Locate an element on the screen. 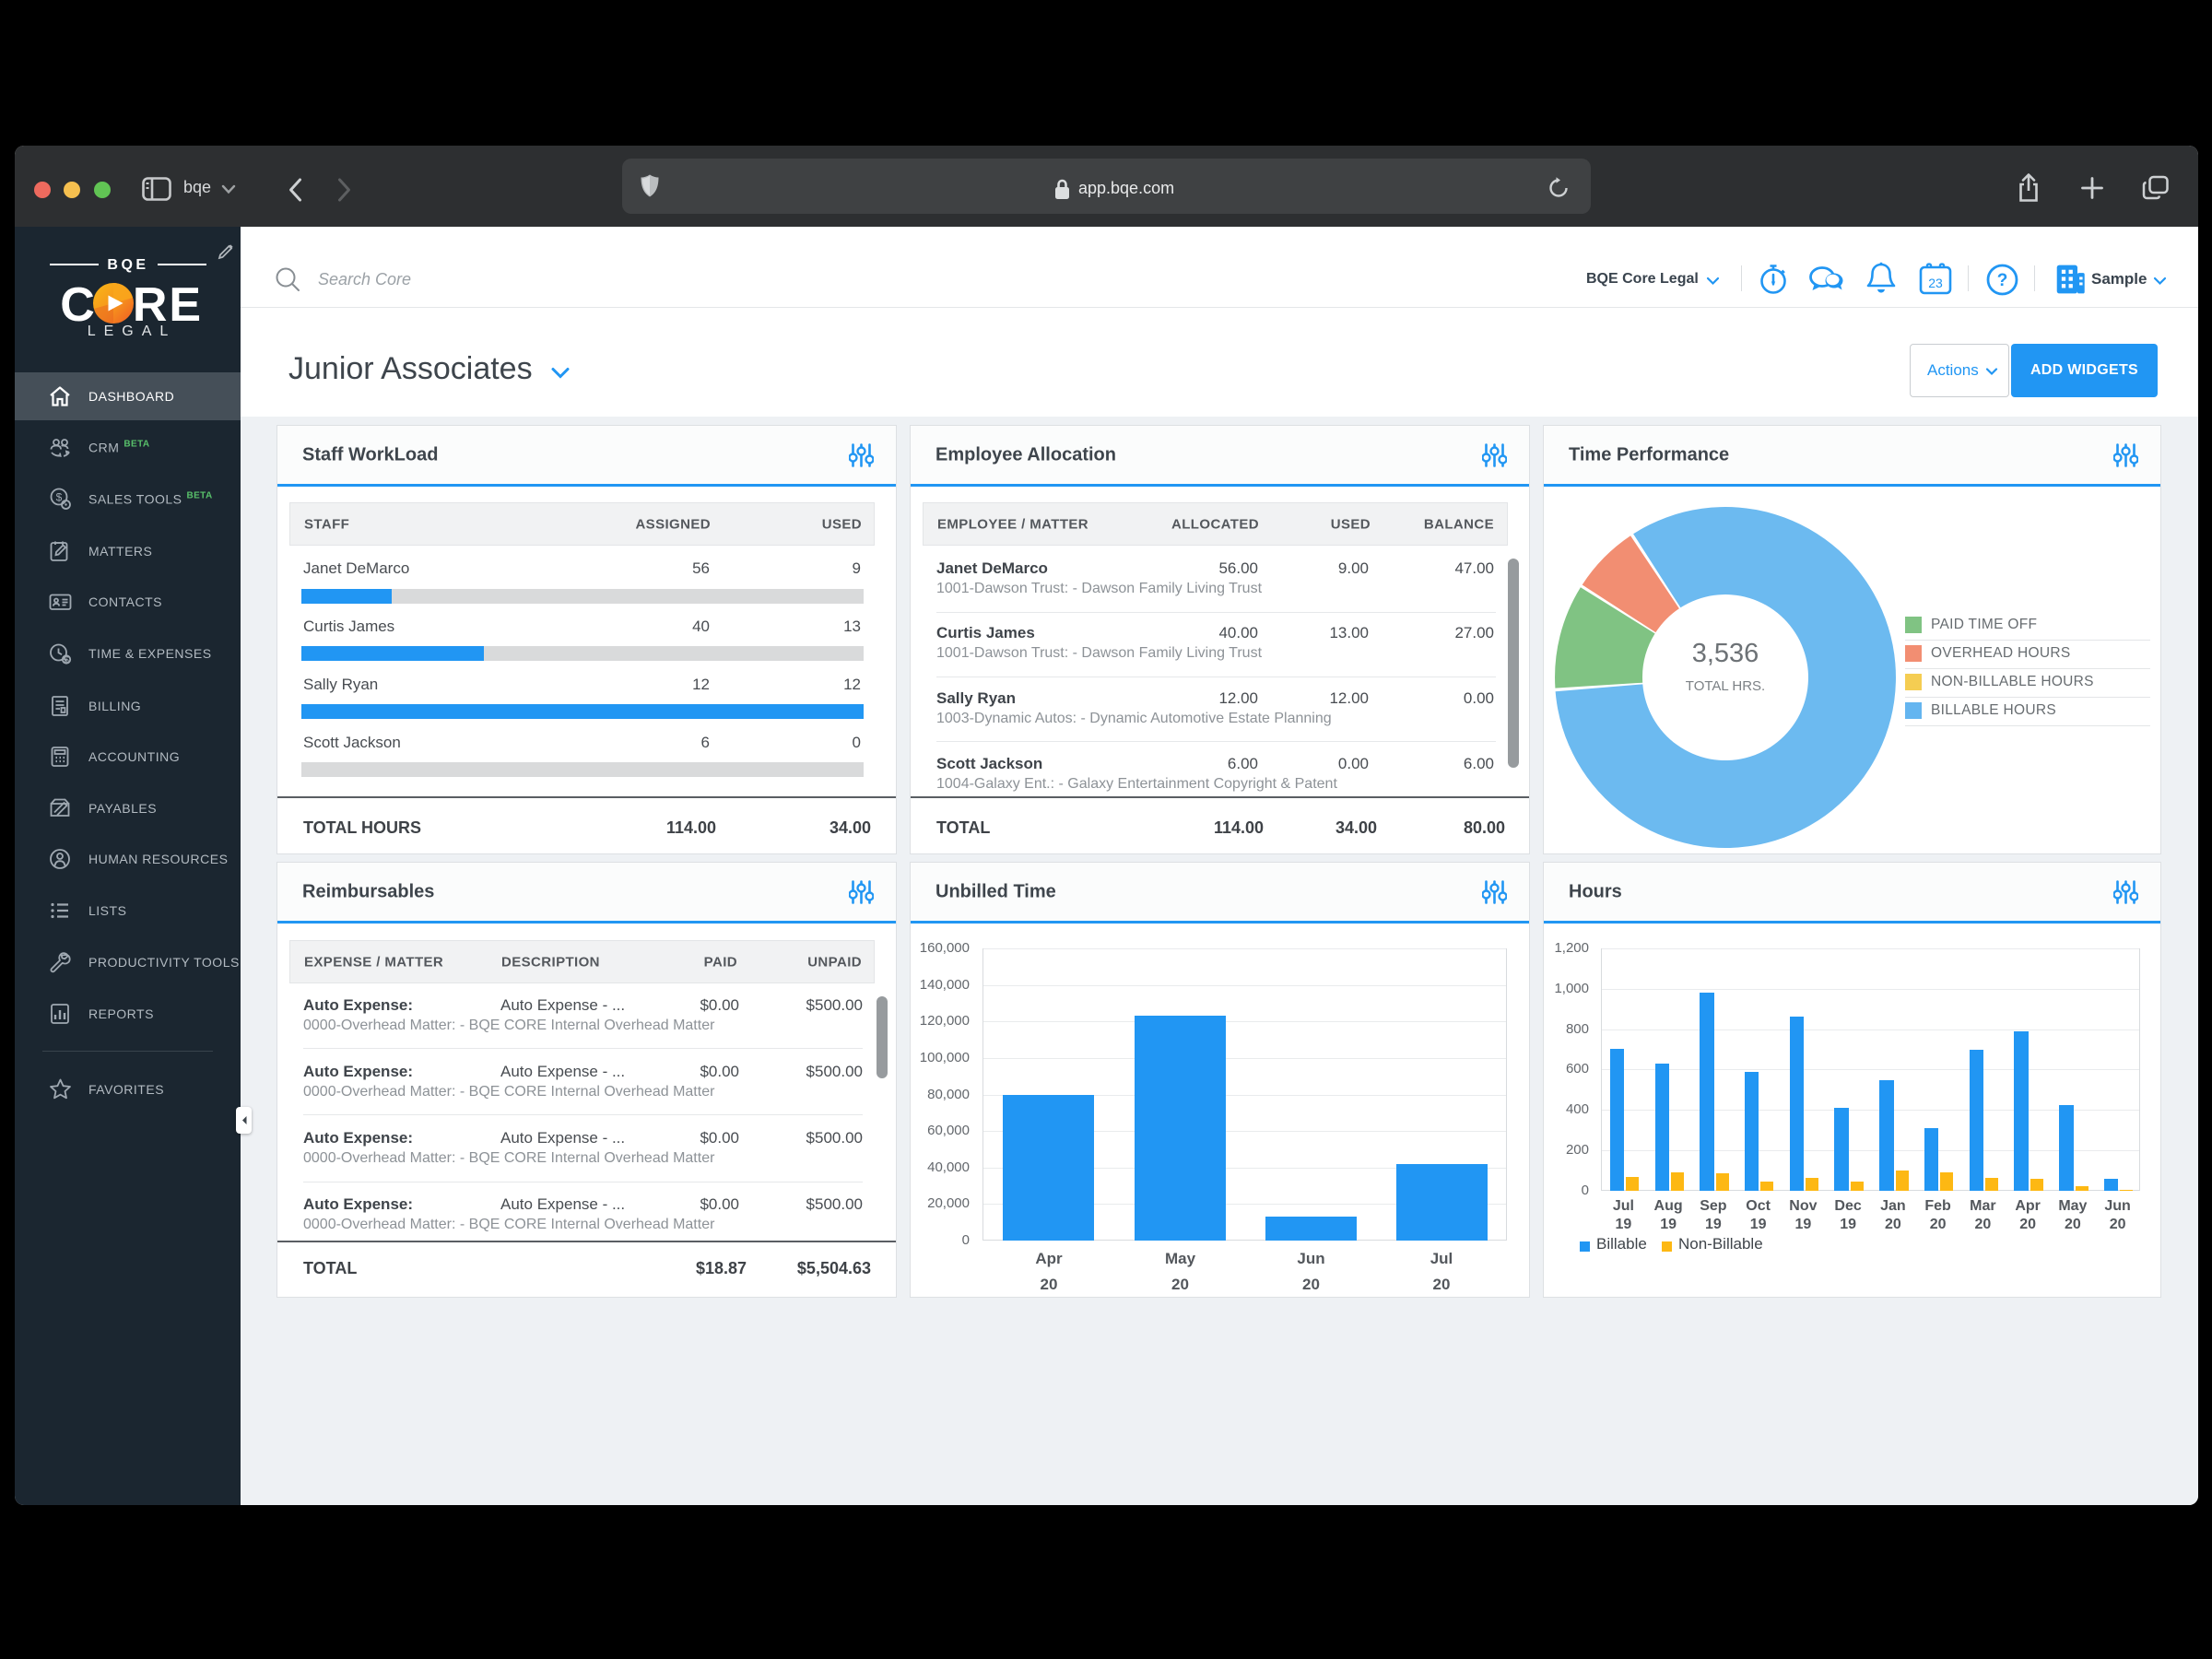  svg-text: BQE is located at coordinates (127, 265).